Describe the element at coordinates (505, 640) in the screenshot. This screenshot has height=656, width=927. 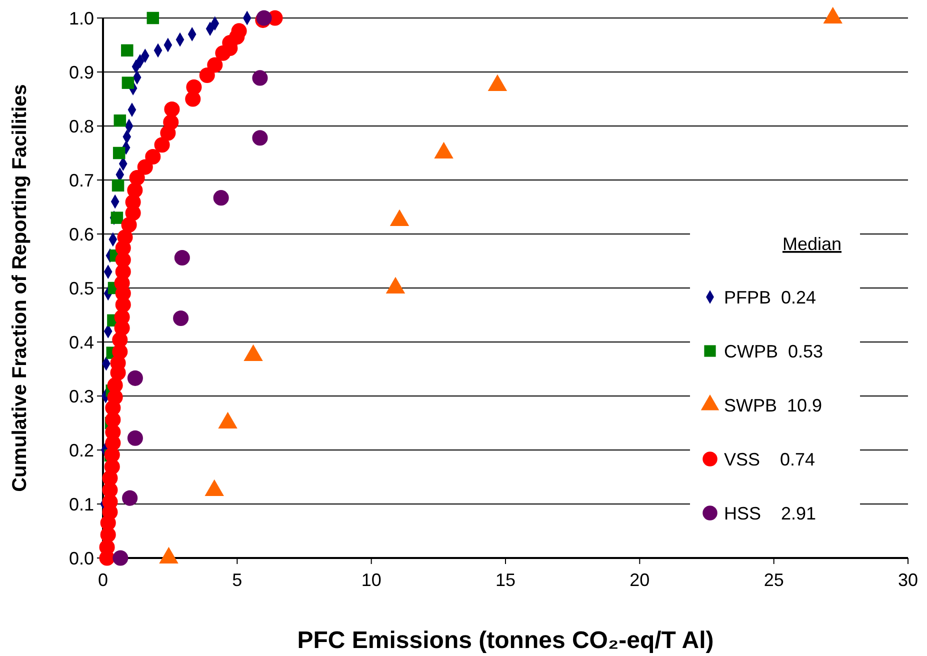
I see `x-axis-title: PFC Emissions (tonnes CO₂-eq/T Al)` at that location.